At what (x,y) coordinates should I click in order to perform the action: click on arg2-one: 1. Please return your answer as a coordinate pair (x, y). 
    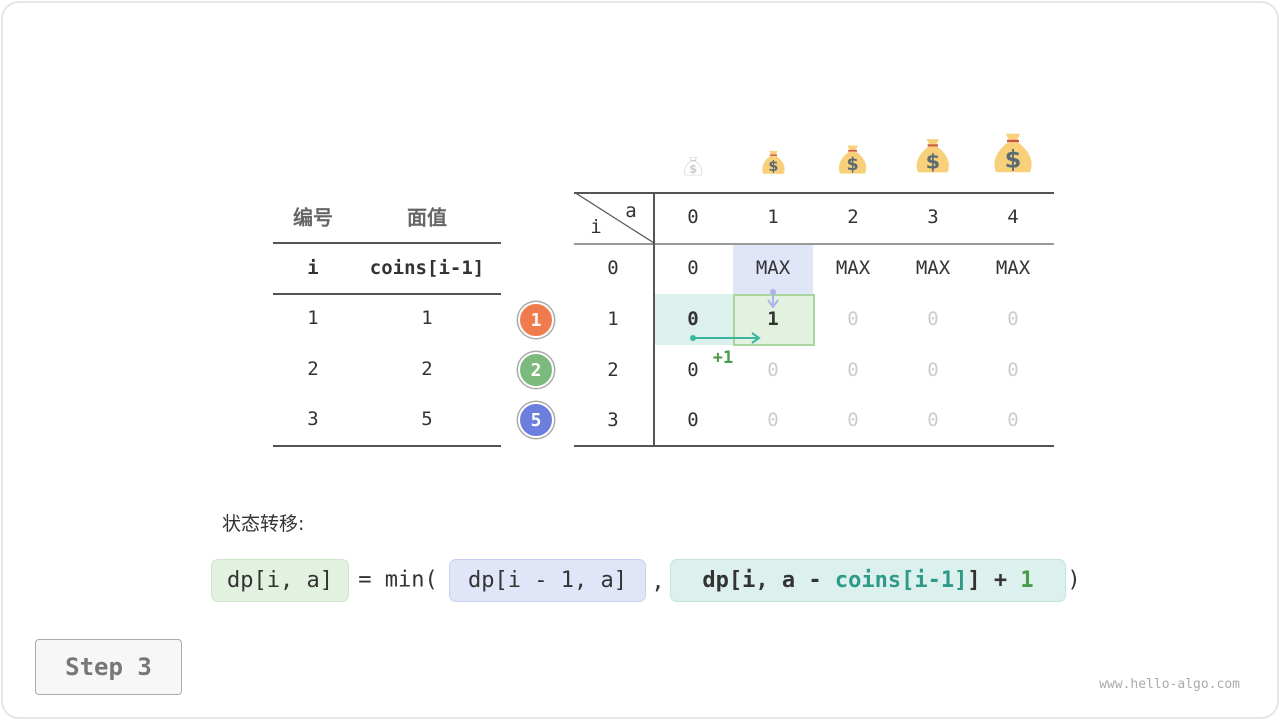
    Looking at the image, I should click on (1027, 580).